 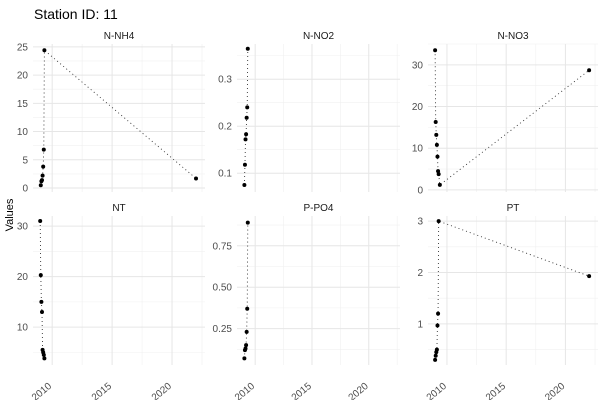 I want to click on y-tick-label: 3, so click(x=420, y=222).